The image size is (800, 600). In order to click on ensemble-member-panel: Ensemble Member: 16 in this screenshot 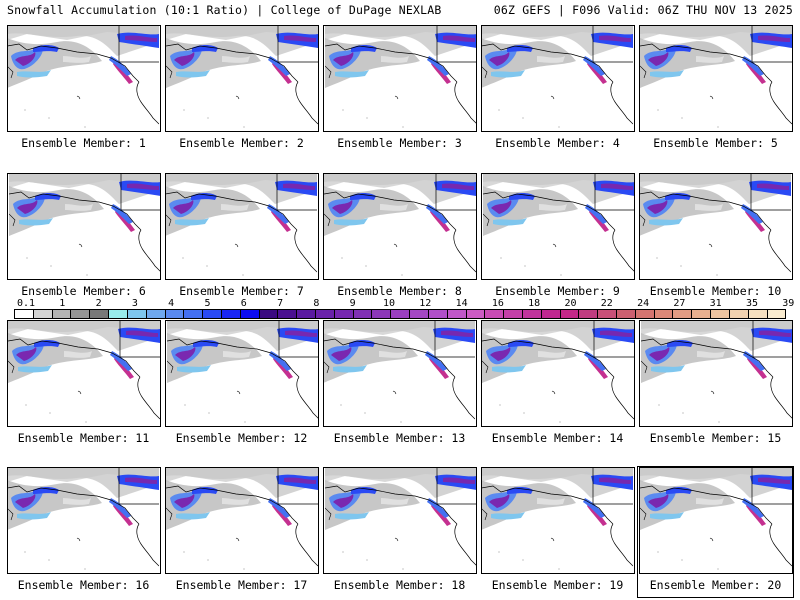, I will do `click(83, 532)`.